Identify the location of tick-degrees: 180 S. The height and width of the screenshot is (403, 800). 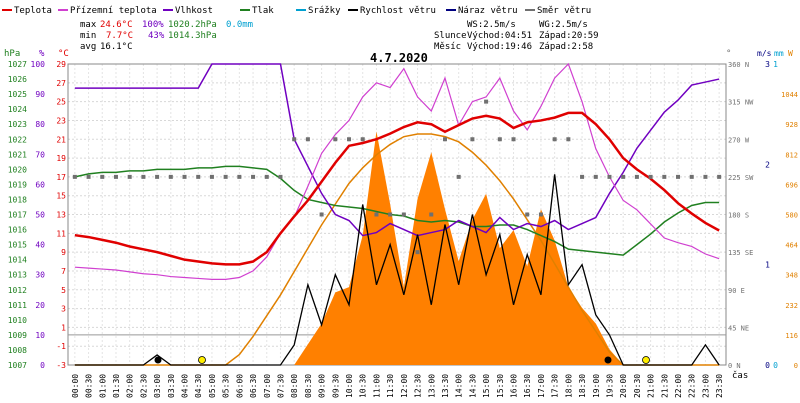
(738, 216).